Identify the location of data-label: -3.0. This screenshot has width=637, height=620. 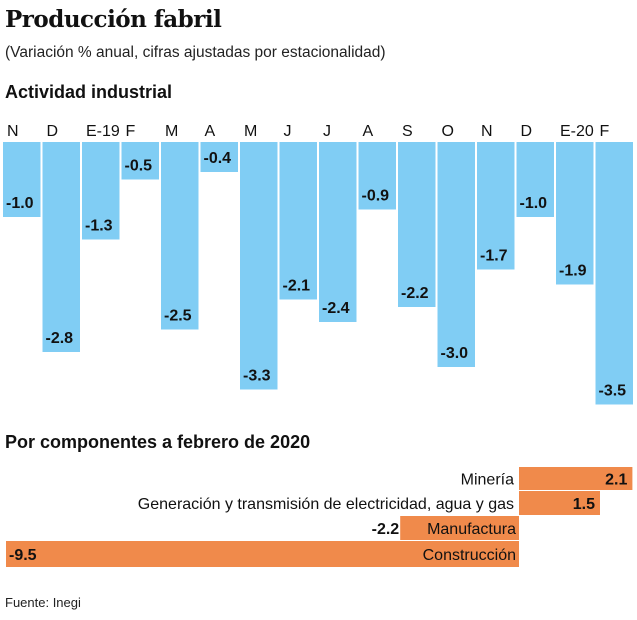
(455, 353).